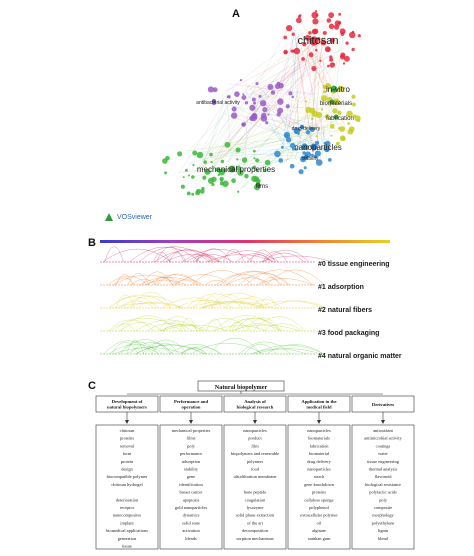 This screenshot has height=556, width=474. I want to click on column-item: drug delivery, so click(319, 461).